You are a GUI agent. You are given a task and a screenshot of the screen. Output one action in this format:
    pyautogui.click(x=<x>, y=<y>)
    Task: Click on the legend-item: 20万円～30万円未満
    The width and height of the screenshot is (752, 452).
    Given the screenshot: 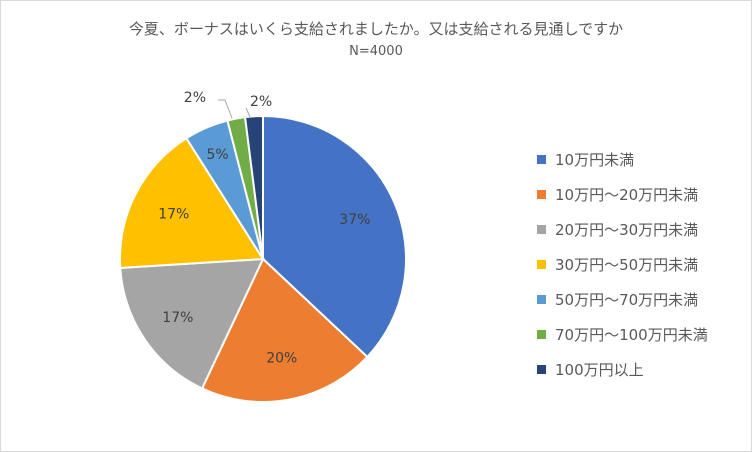 What is the action you would take?
    pyautogui.click(x=622, y=229)
    